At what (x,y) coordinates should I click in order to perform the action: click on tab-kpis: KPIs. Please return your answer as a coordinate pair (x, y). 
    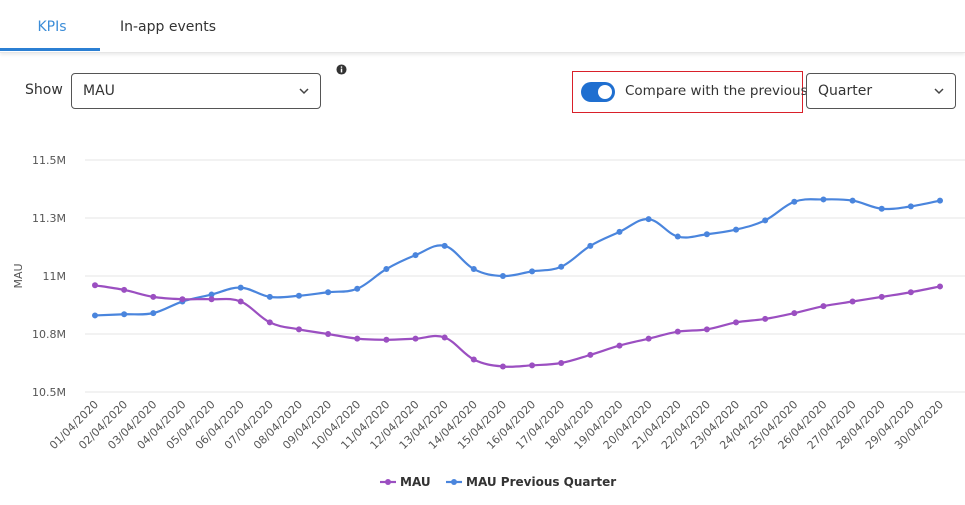
    Looking at the image, I should click on (52, 27).